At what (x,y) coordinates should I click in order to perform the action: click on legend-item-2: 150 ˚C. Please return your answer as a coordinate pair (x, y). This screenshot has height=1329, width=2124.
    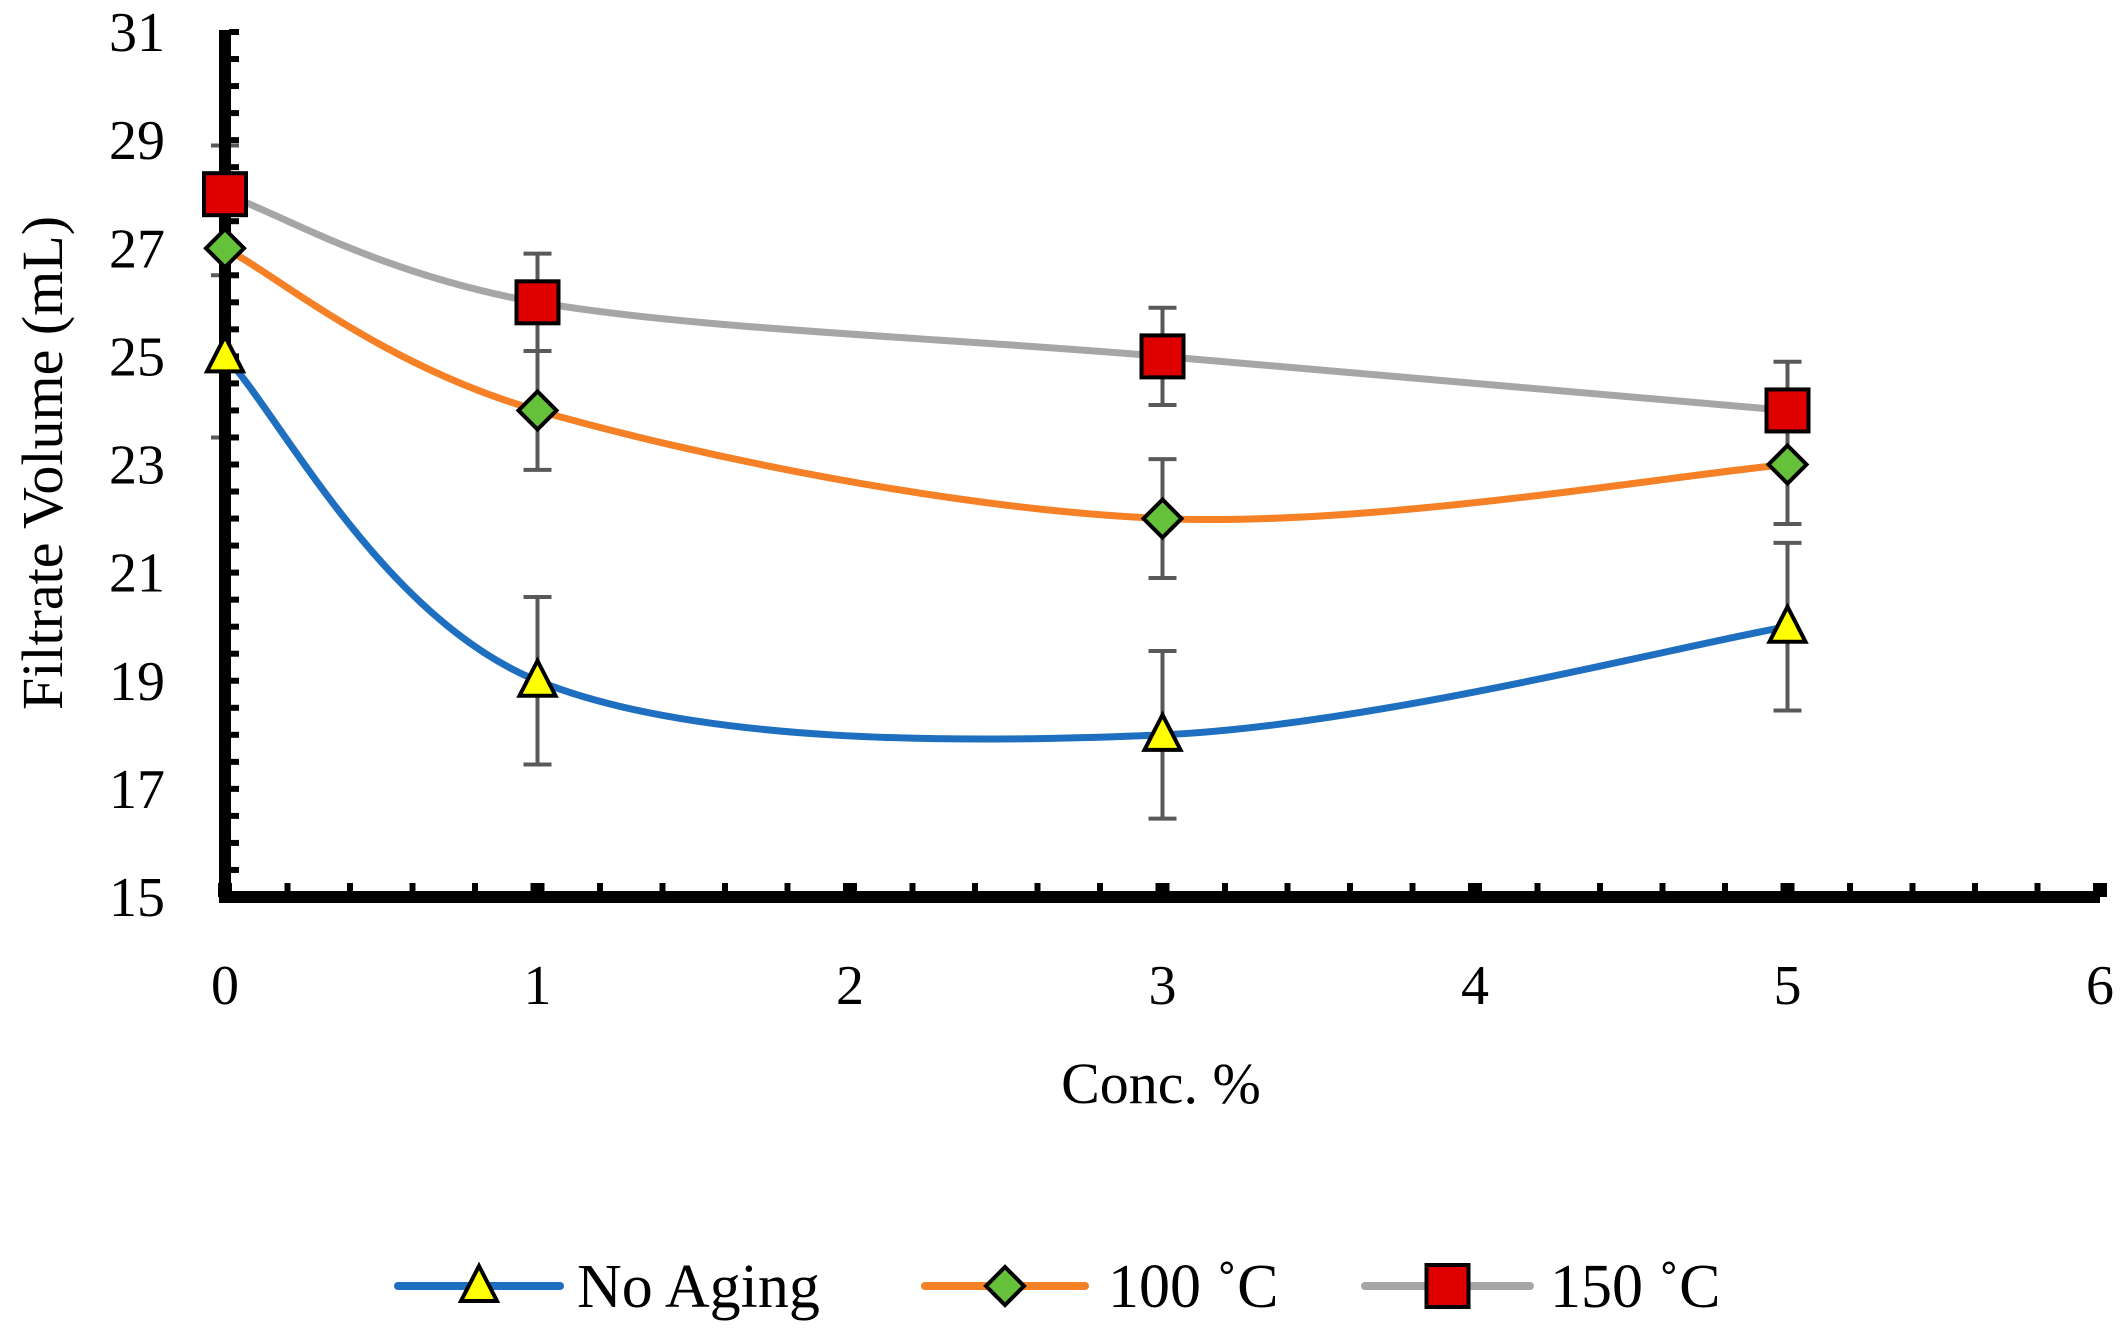
    Looking at the image, I should click on (1541, 1287).